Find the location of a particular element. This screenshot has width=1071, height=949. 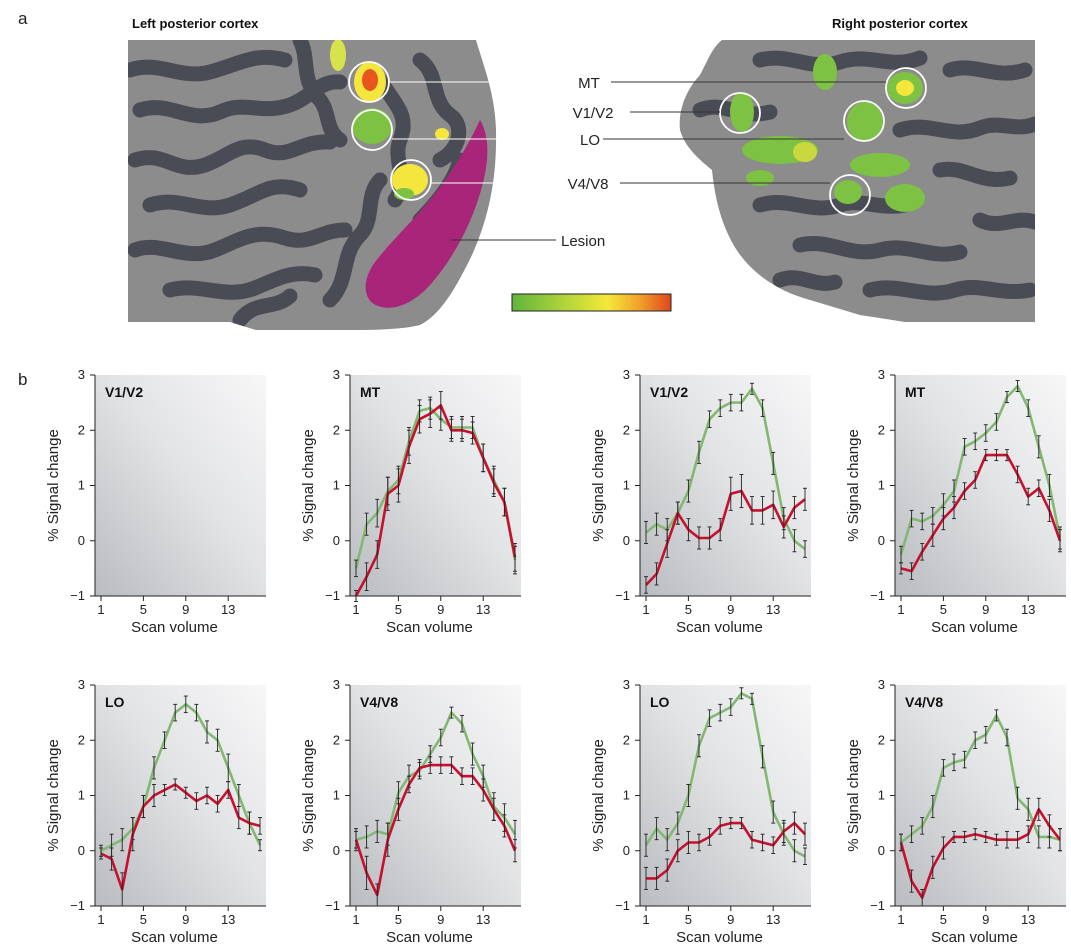

right-lo-circle is located at coordinates (864, 121).